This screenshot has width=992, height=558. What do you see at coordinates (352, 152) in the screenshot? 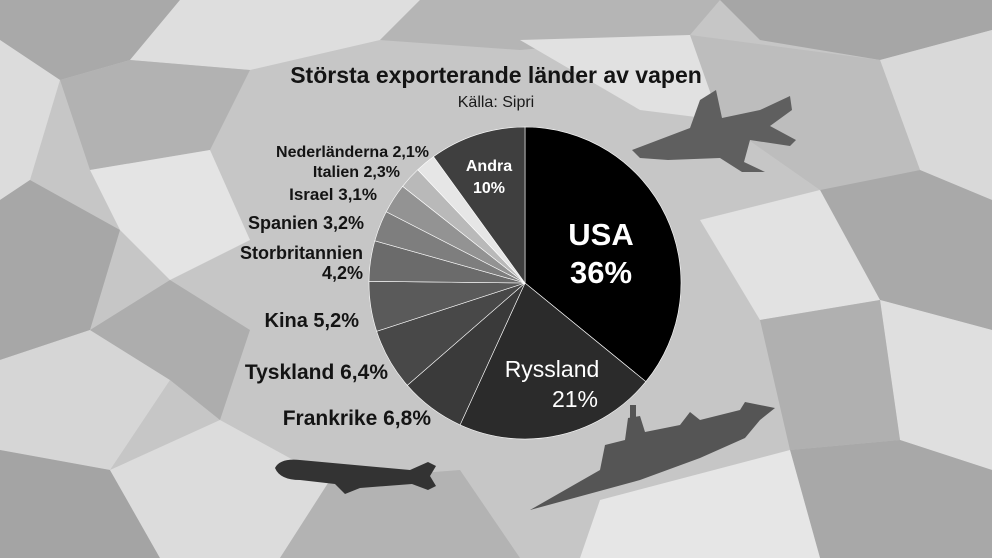
I see `pie-label-nederlanderna: Nederländerna 2,1%` at bounding box center [352, 152].